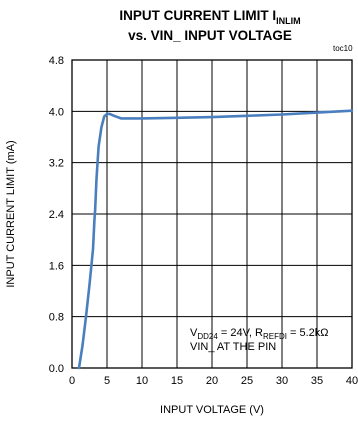  I want to click on y-tick-label: 4.8, so click(56, 61).